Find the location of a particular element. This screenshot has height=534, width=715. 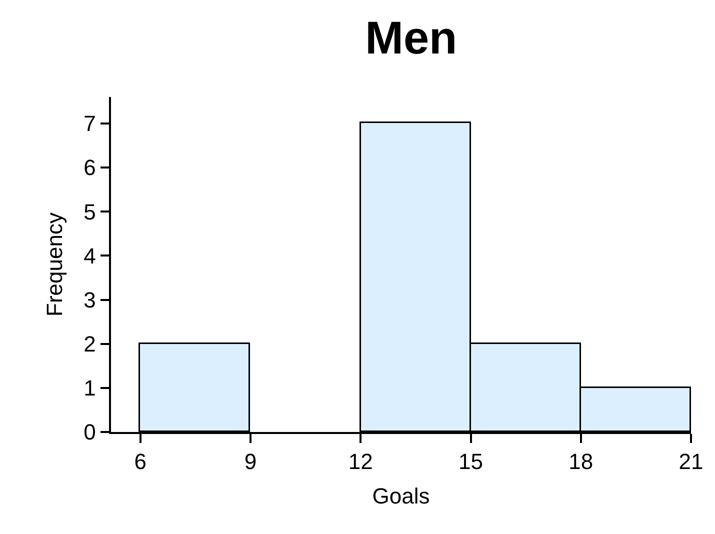

y-tick-label: 3 is located at coordinates (90, 299).